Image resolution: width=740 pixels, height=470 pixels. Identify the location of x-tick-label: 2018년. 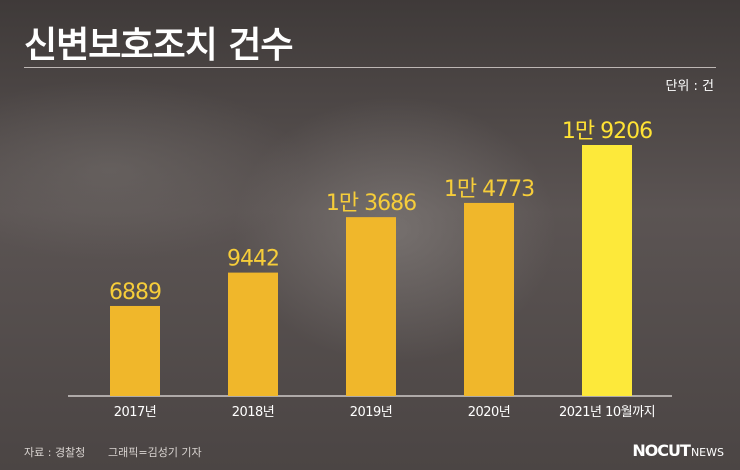
(253, 412).